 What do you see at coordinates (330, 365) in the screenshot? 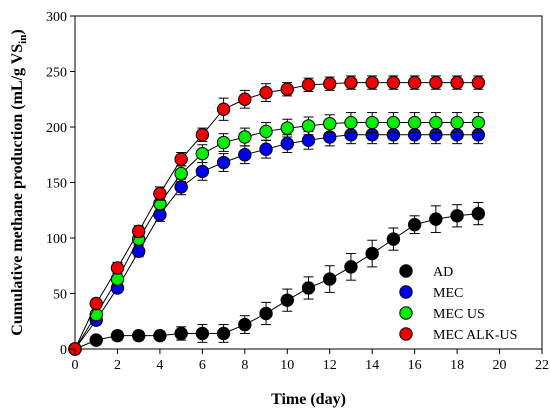
I see `x-tick-label: 12` at bounding box center [330, 365].